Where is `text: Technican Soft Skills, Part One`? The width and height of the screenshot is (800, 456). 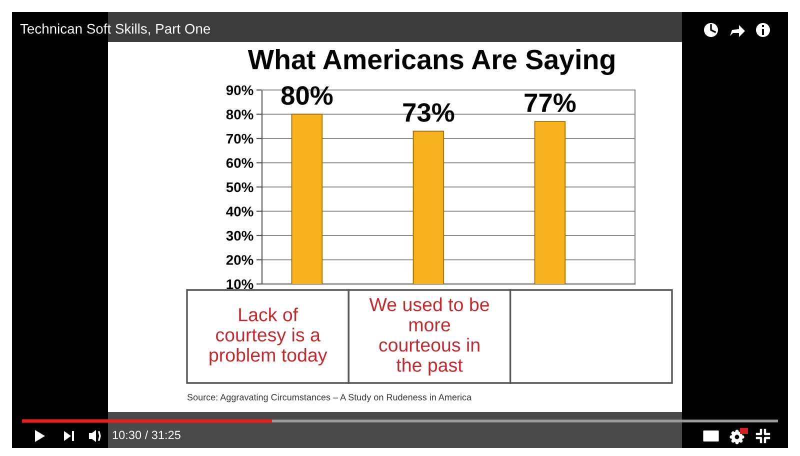 text: Technican Soft Skills, Part One is located at coordinates (115, 30).